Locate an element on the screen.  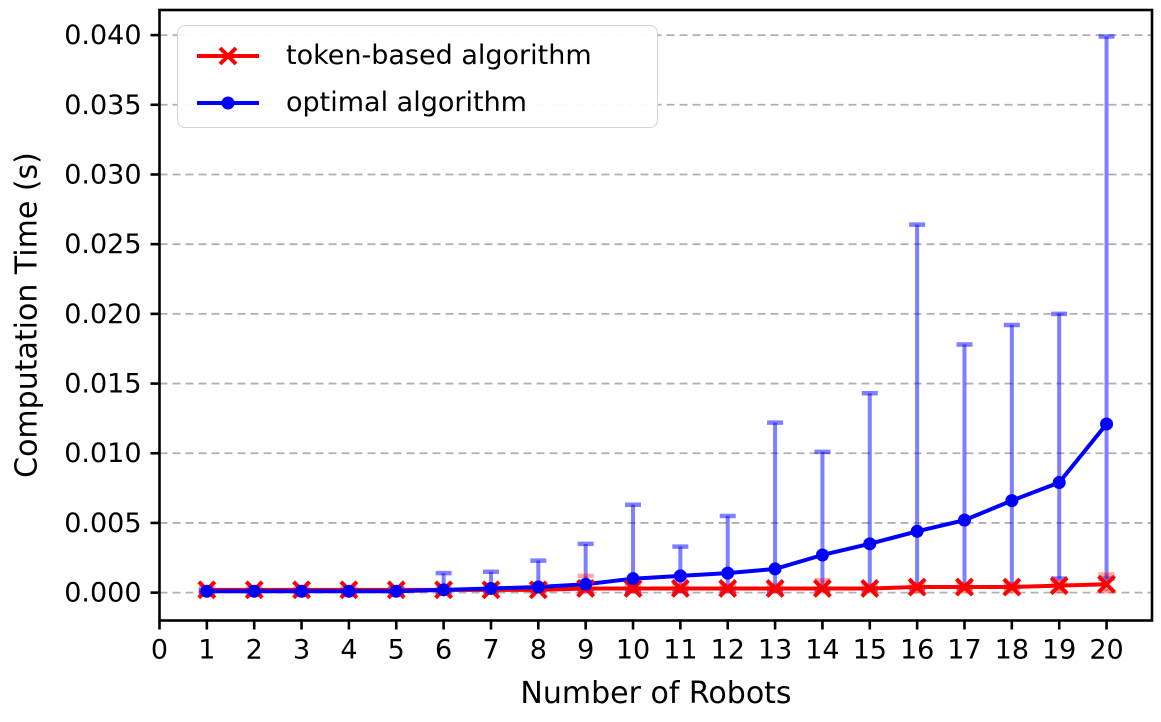
legend-item-optimal: optimal algorithm is located at coordinates (425, 102).